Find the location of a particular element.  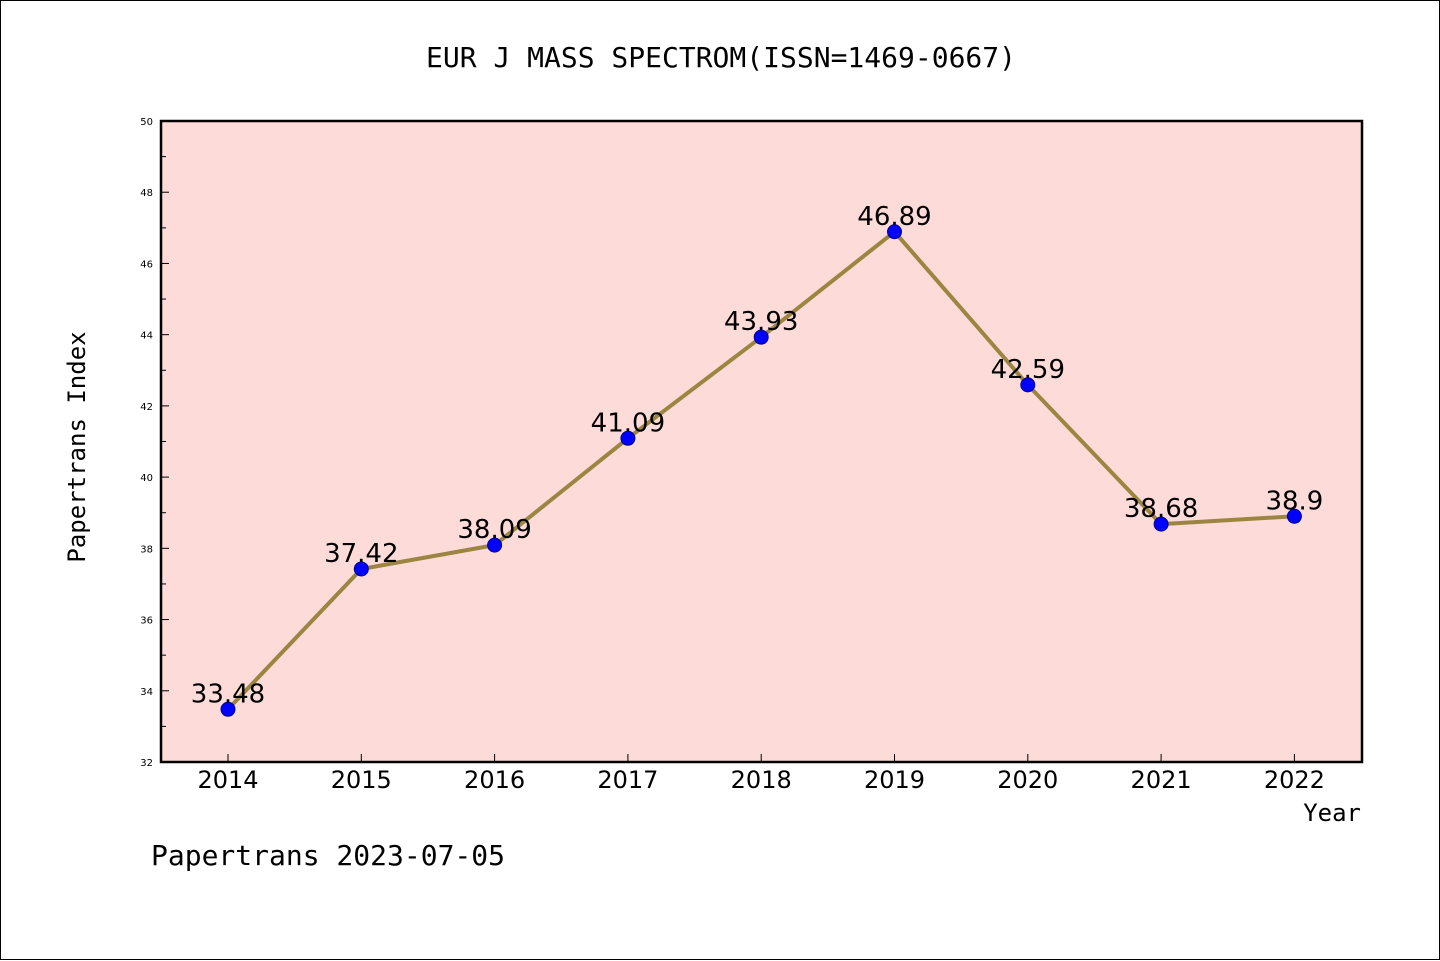

footer-text: Papertrans 2023-07-05 is located at coordinates (328, 855).